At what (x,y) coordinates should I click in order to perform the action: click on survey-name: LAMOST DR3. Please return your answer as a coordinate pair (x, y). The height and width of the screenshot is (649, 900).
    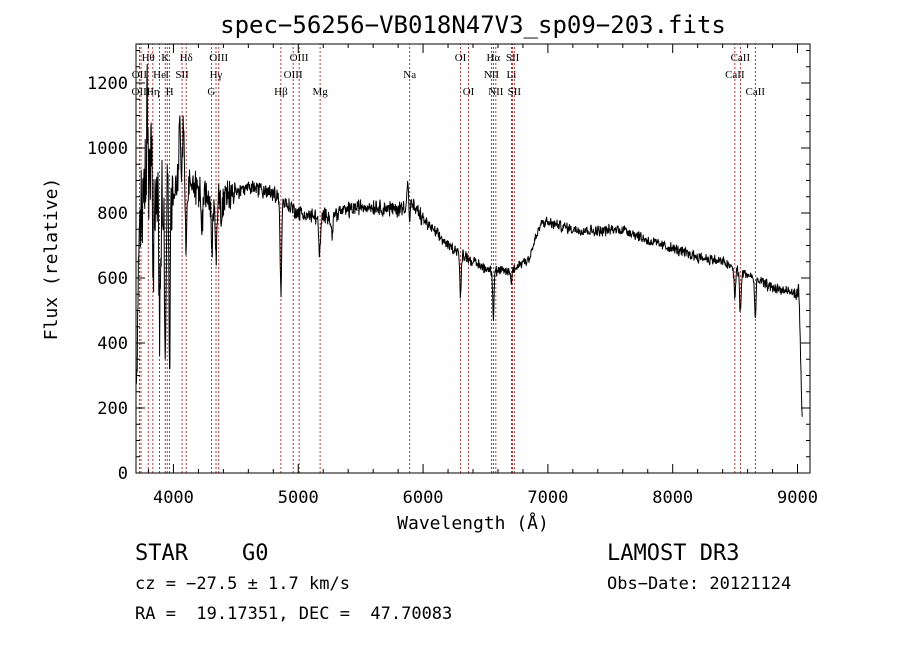
    Looking at the image, I should click on (673, 553).